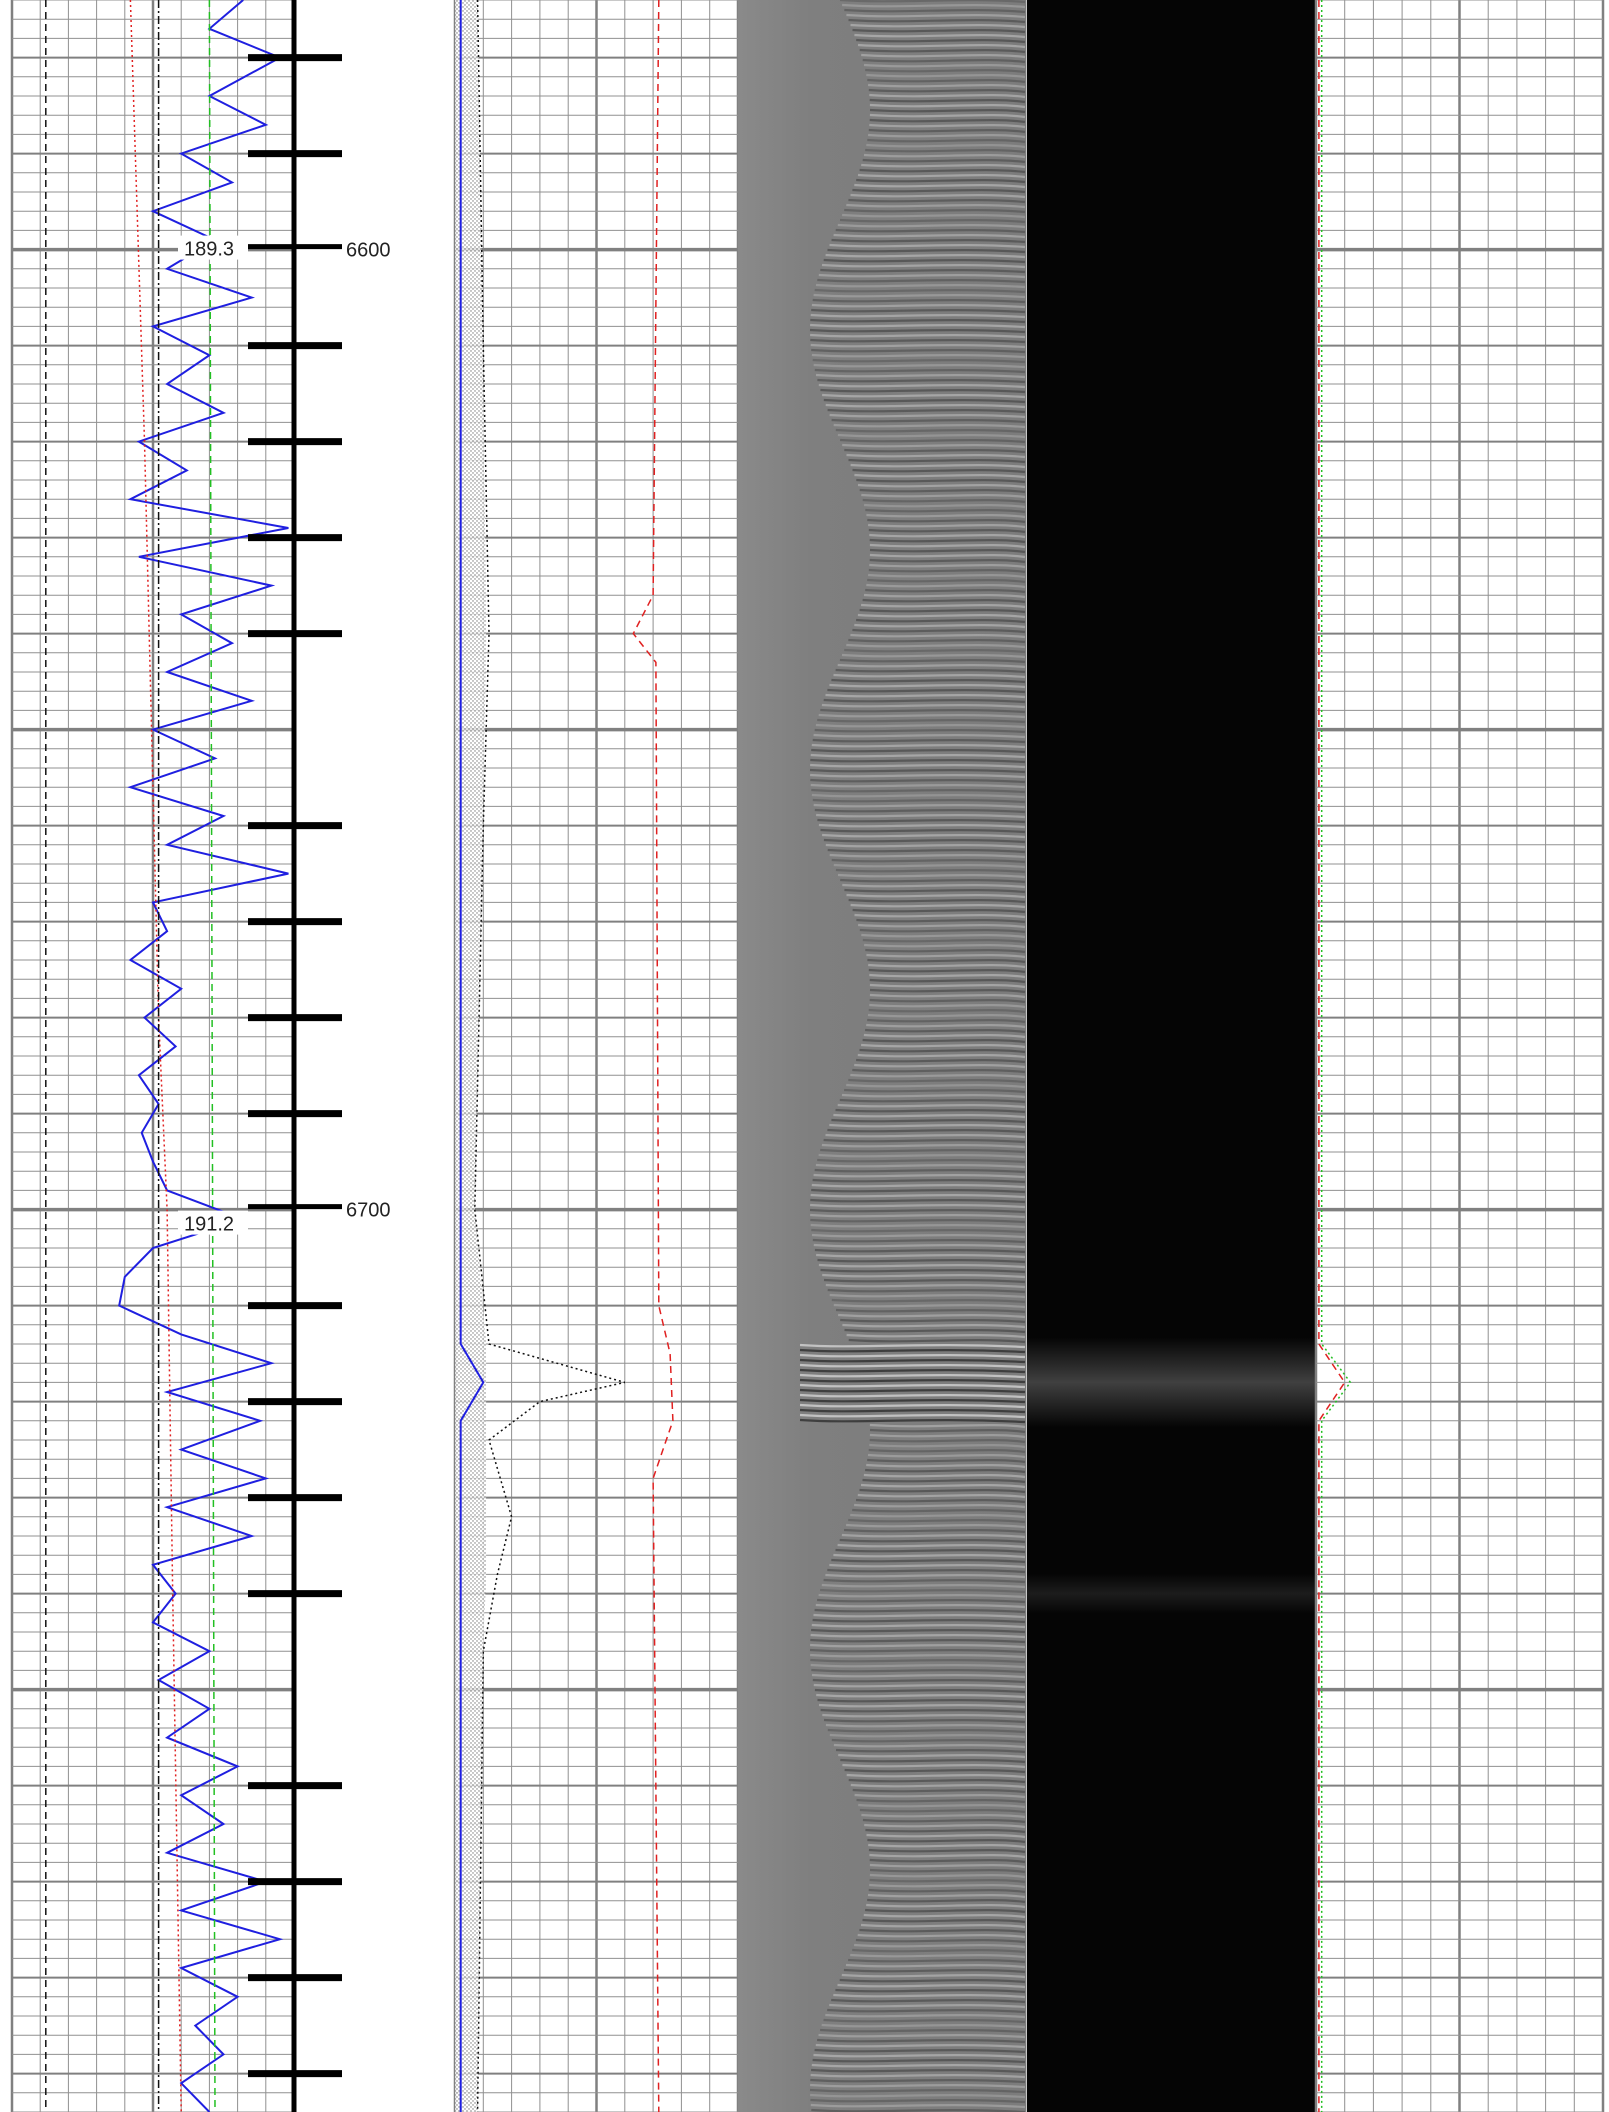 The image size is (1609, 2112). I want to click on image-bright-band, so click(1171, 1382).